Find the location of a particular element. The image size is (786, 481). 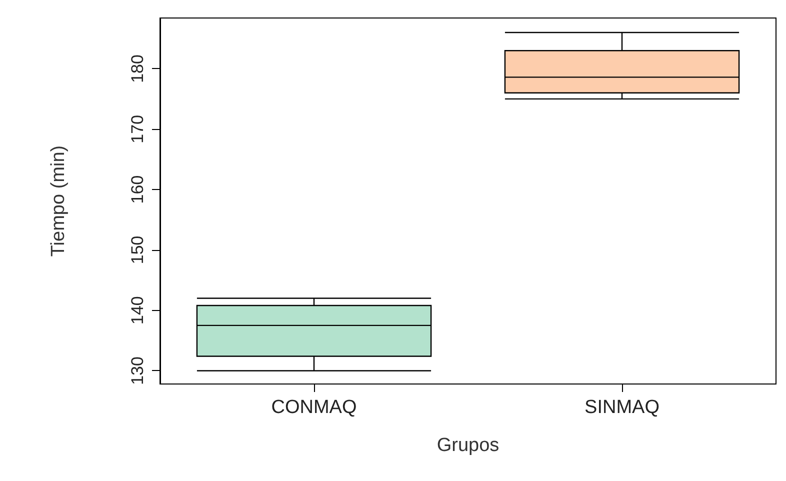

x-axis-title: Grupos is located at coordinates (468, 445).